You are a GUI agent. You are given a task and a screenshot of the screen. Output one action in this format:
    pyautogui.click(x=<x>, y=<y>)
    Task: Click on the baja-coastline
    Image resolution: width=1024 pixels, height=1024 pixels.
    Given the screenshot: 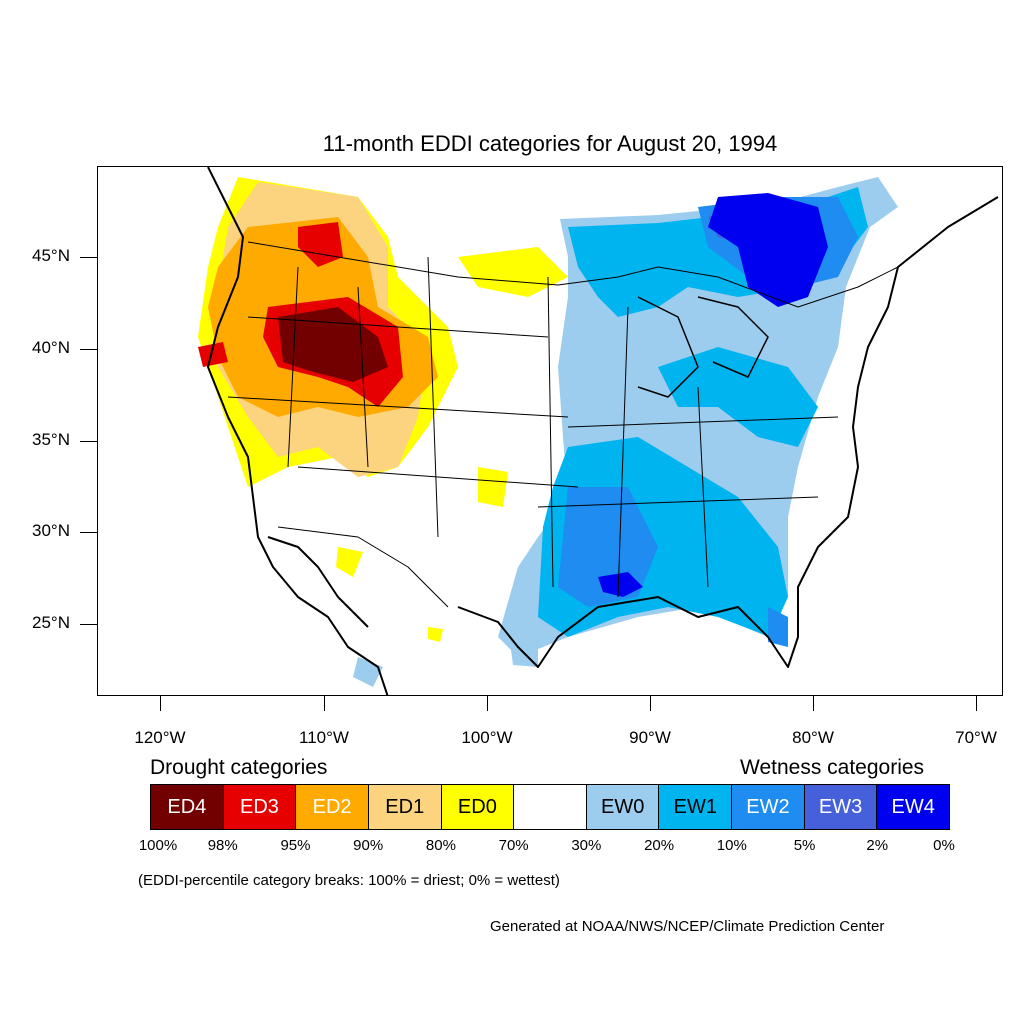 What is the action you would take?
    pyautogui.click(x=318, y=582)
    